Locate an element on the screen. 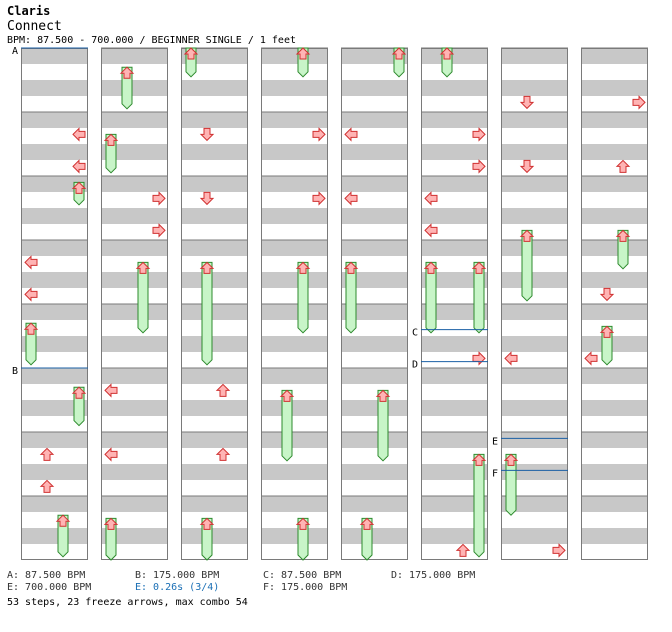 The image size is (672, 632). bpm-marker-label: E is located at coordinates (495, 441).